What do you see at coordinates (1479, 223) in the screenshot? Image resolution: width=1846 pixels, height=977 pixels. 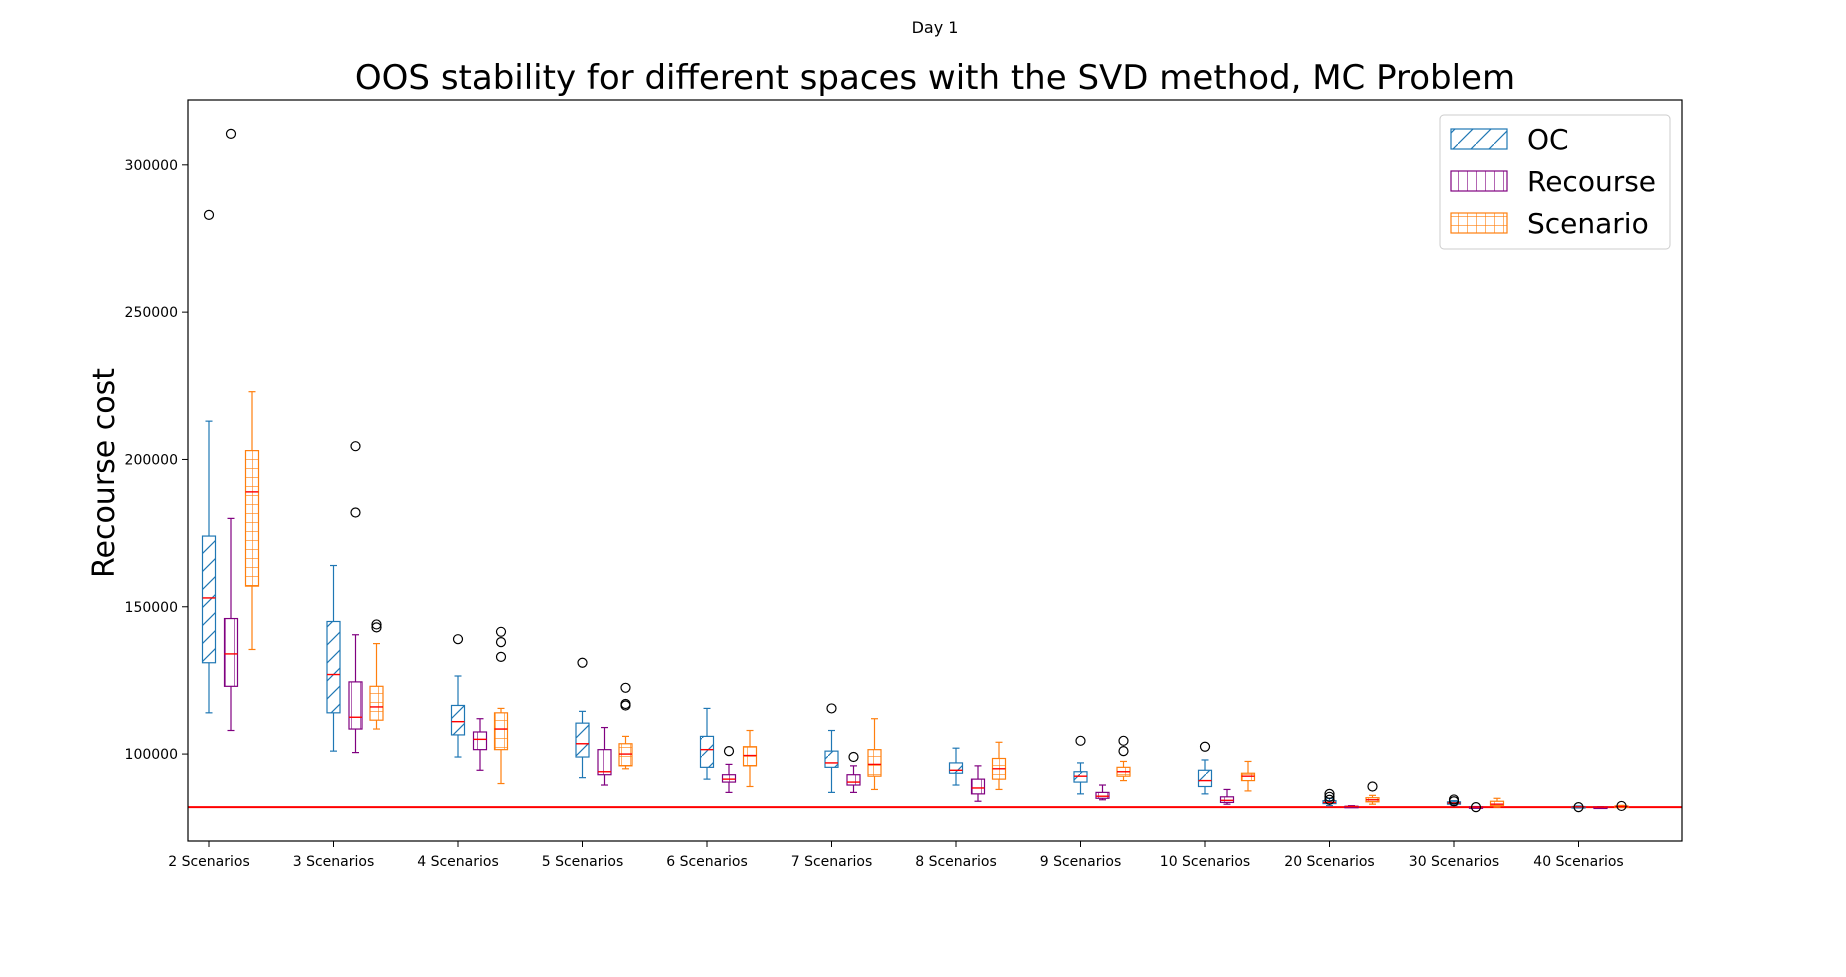 I see `legend-swatch-scenario` at bounding box center [1479, 223].